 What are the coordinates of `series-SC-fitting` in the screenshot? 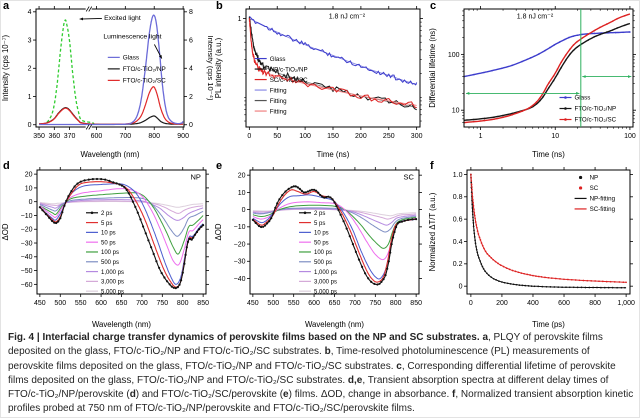 It's located at (548, 228).